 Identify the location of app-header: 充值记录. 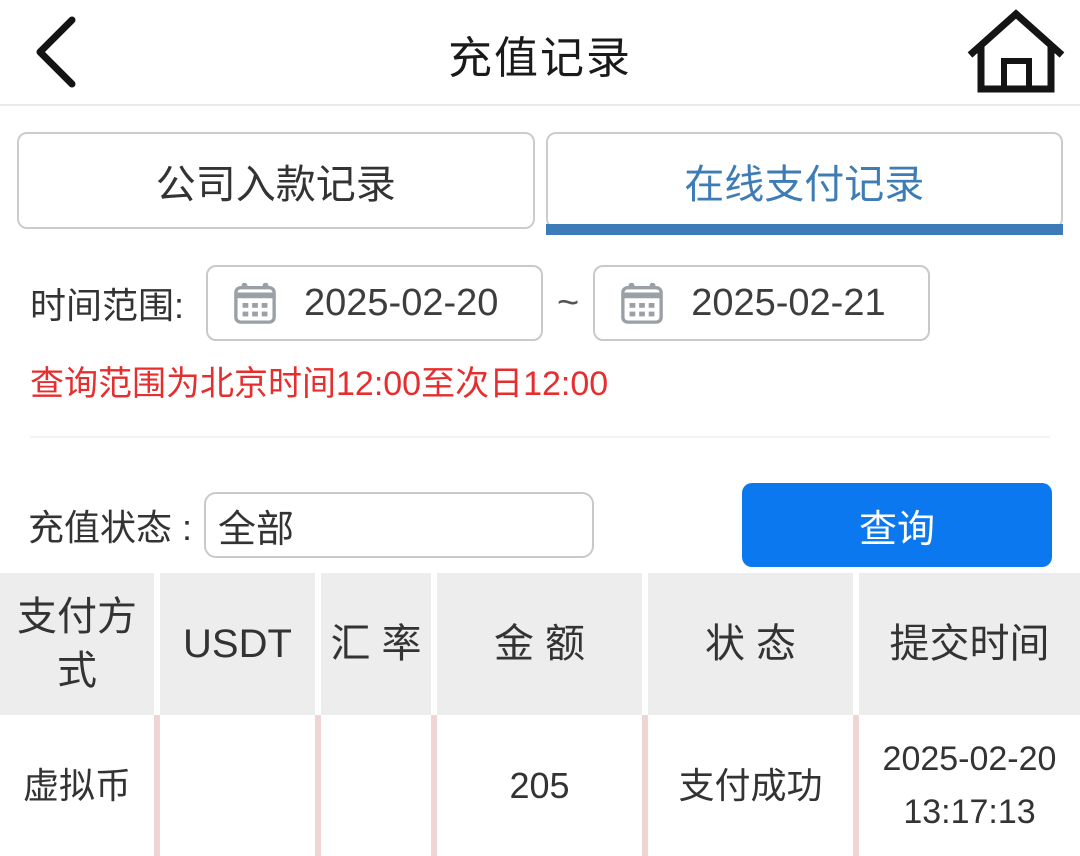
(540, 53).